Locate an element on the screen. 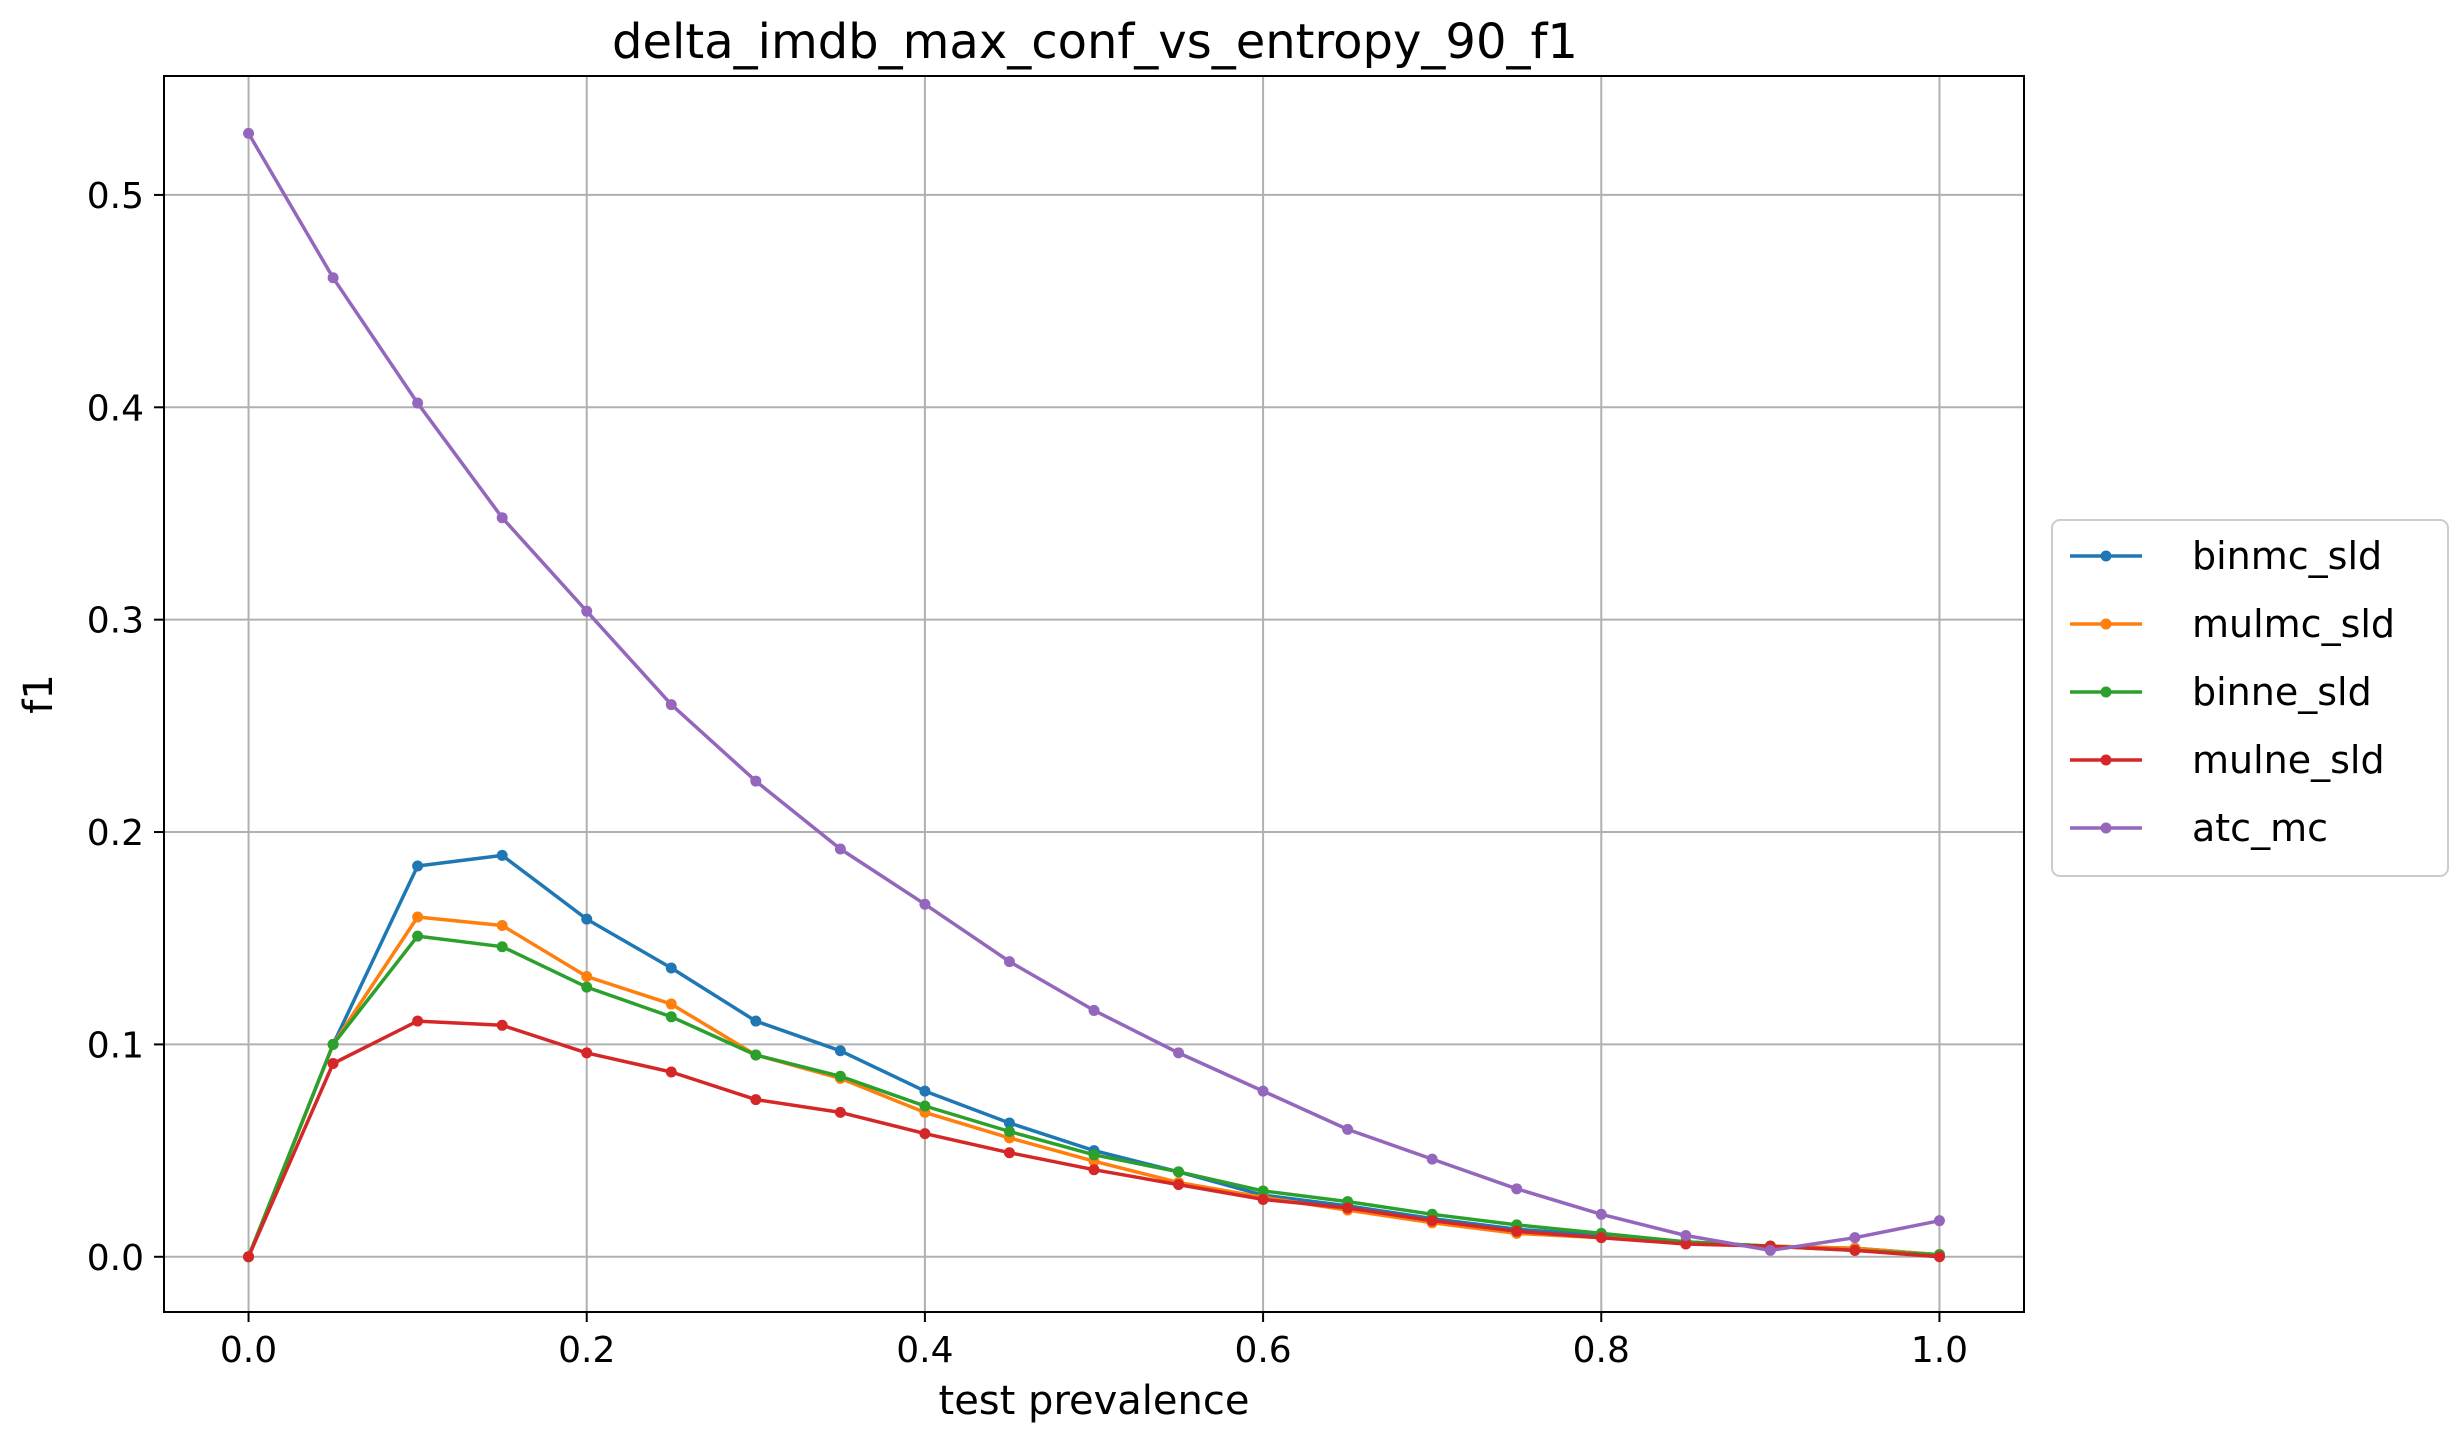  x-tick-label: 1.0 is located at coordinates (1939, 1350).